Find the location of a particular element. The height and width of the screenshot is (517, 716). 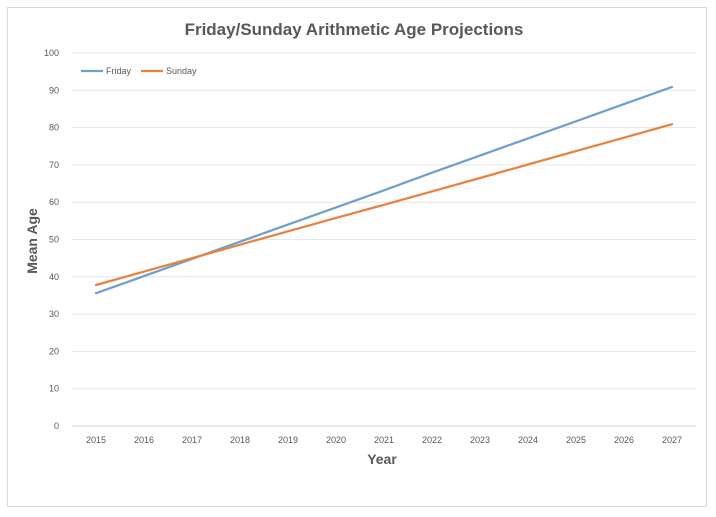

legend: Friday Sunday is located at coordinates (139, 71).